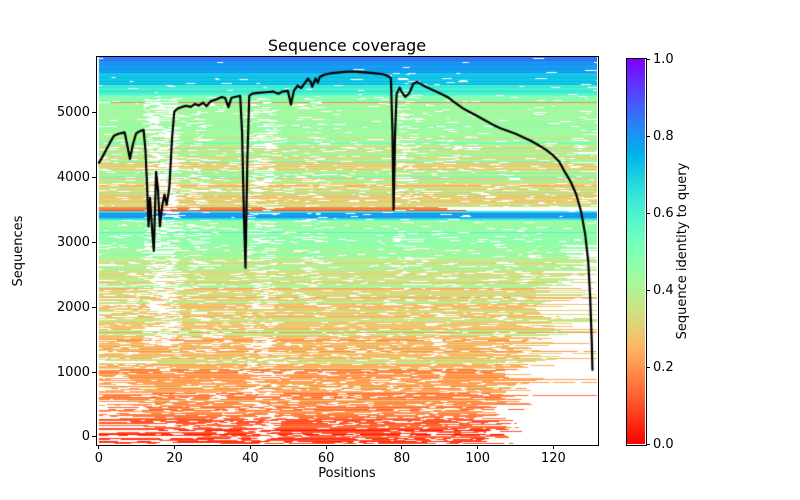 The height and width of the screenshot is (500, 800). I want to click on y-tick-label: 3000, so click(73, 243).